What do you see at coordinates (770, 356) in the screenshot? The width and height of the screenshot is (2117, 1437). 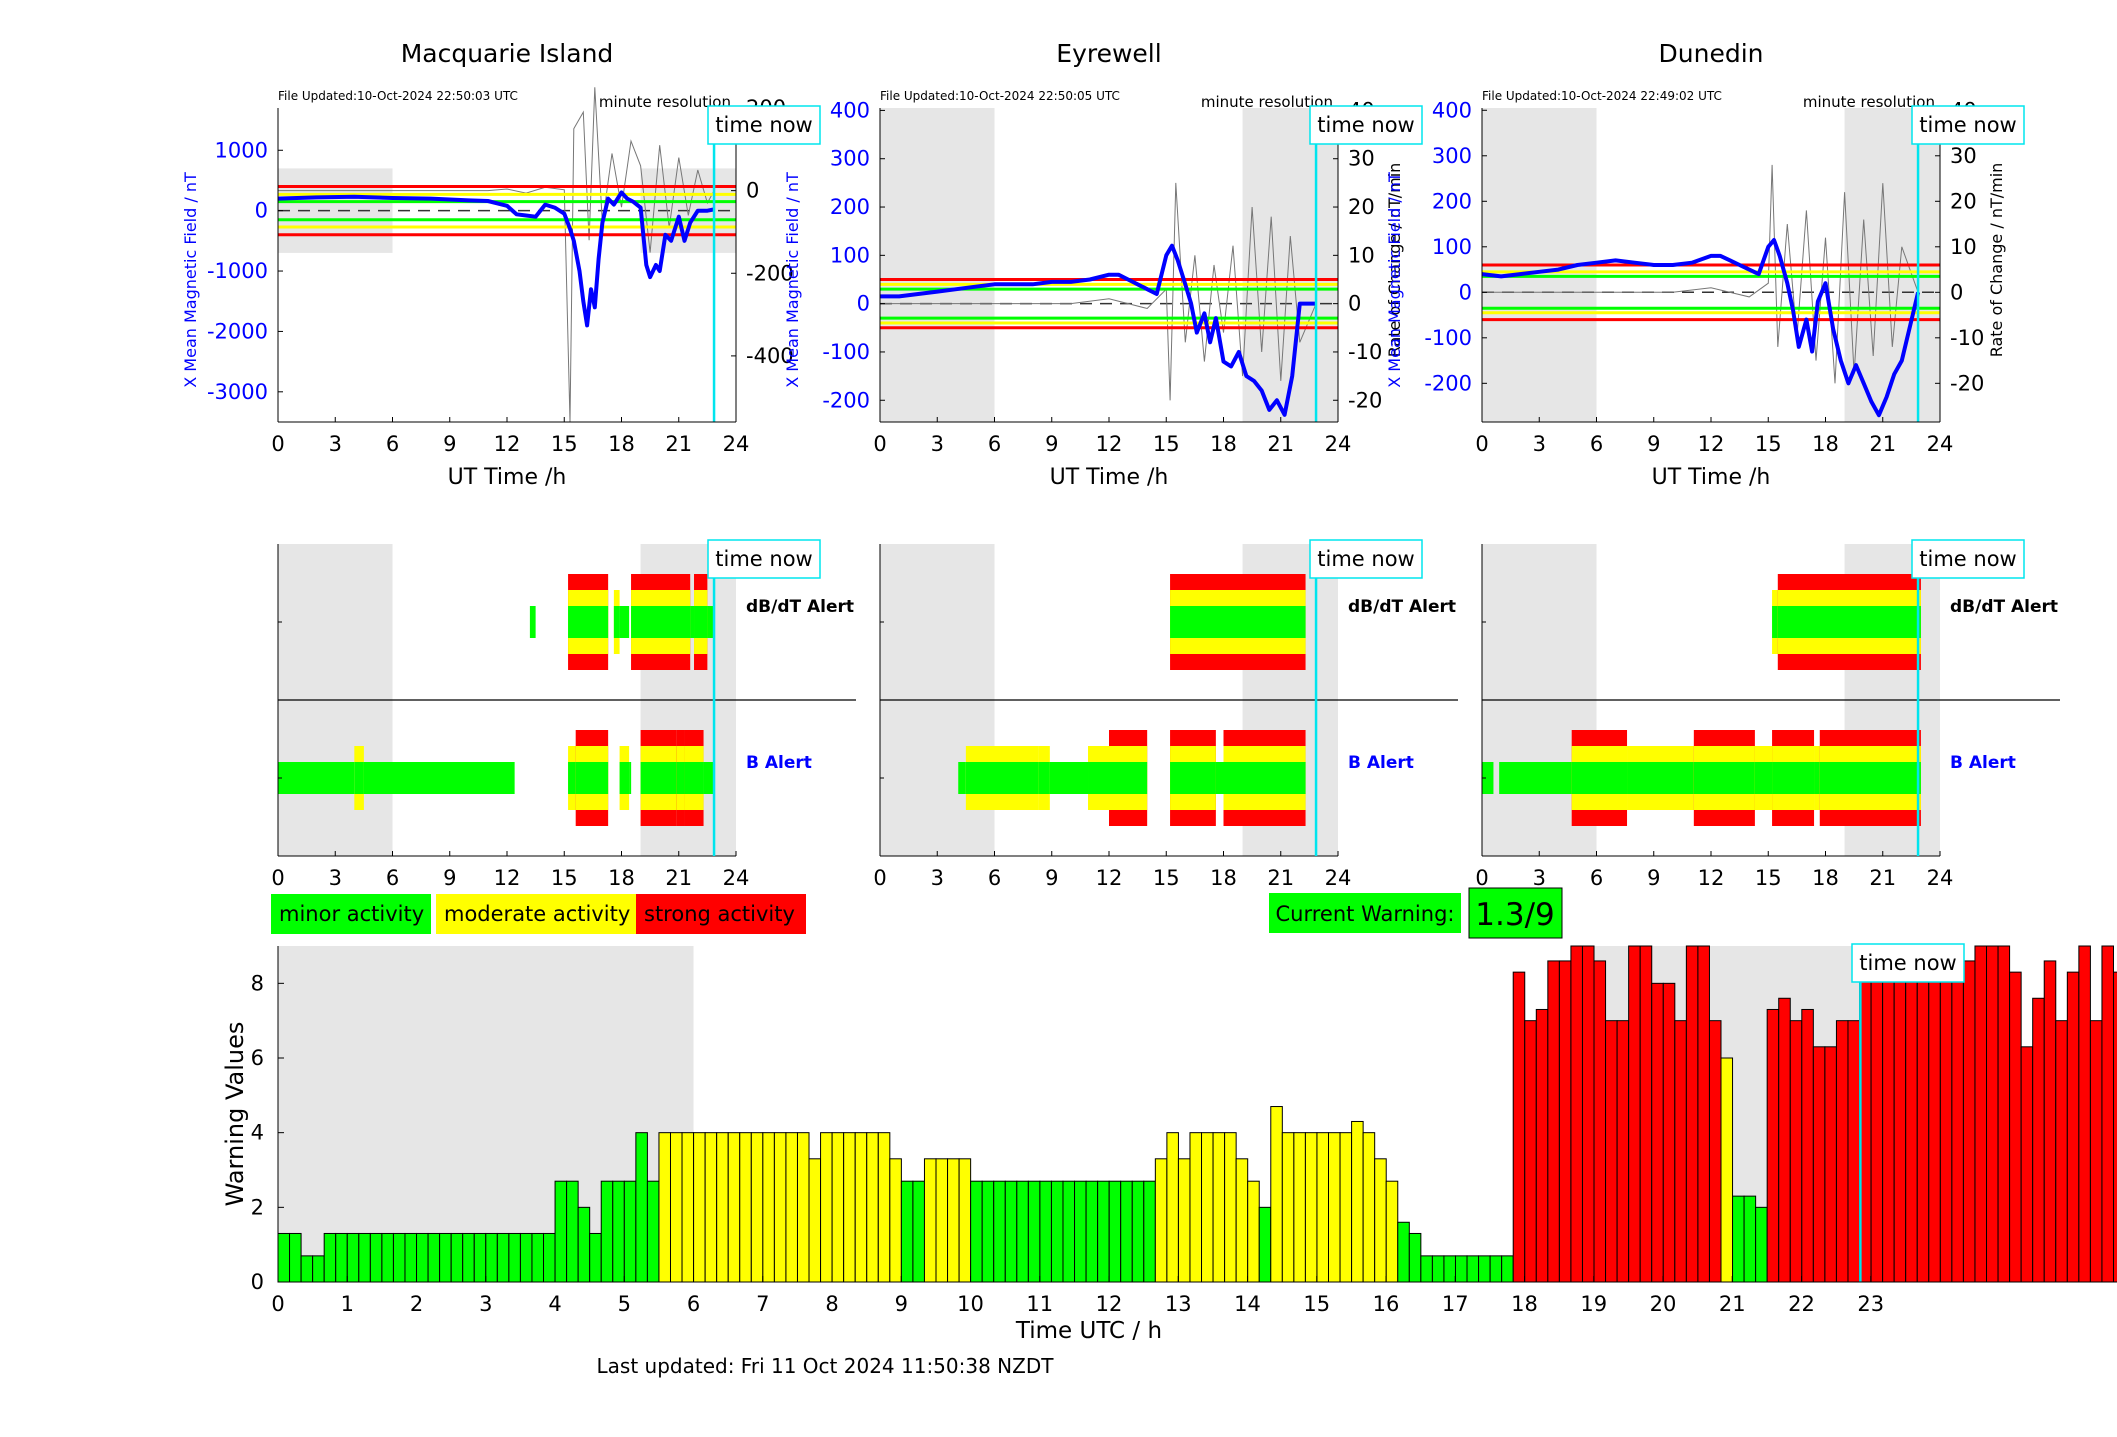 I see `y2-tick-label: -400` at bounding box center [770, 356].